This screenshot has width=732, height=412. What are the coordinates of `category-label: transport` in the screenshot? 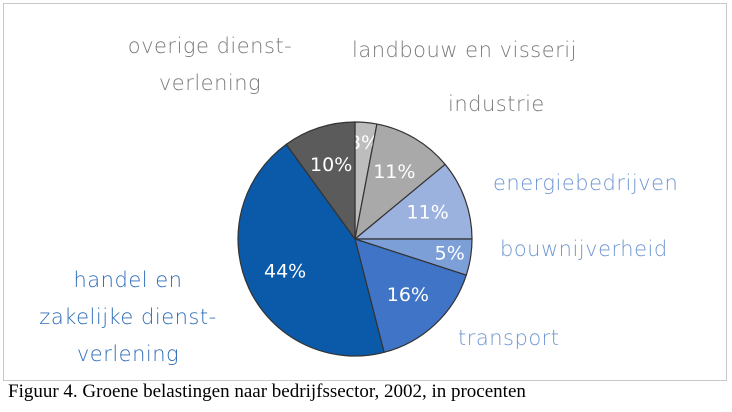 It's located at (509, 338).